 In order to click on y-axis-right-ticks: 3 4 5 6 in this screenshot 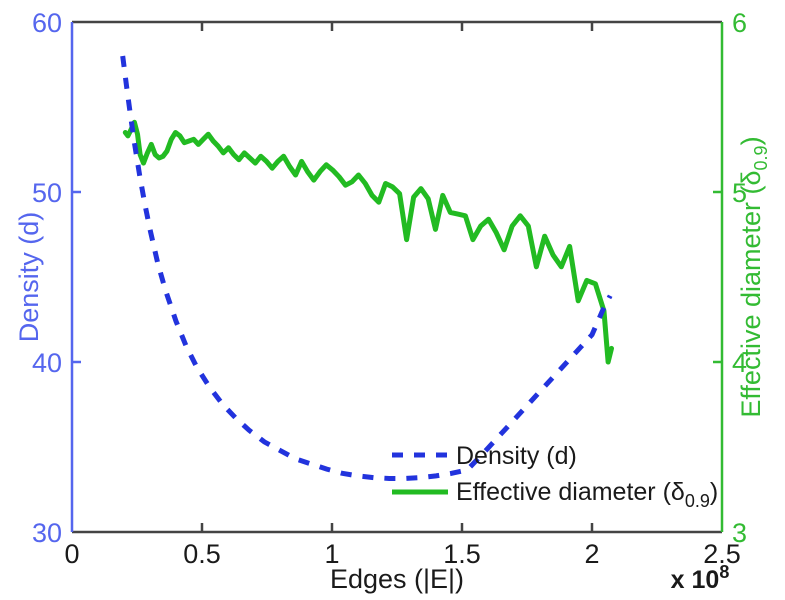, I will do `click(730, 278)`.